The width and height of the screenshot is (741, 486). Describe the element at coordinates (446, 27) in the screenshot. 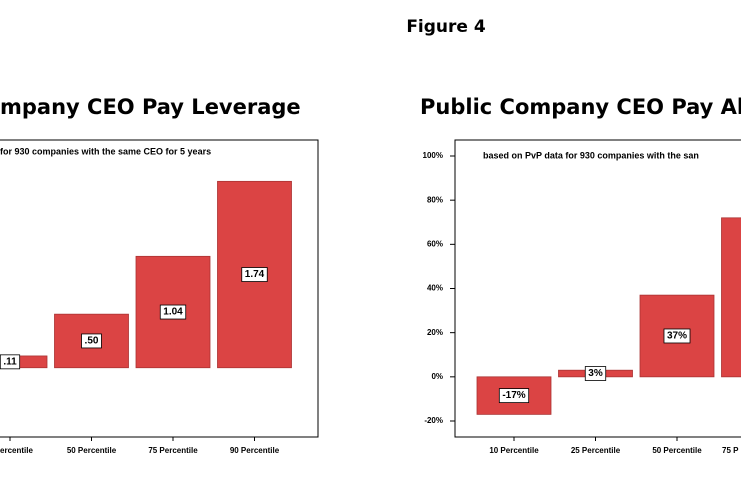

I see `figure-title: Figure 4` at that location.